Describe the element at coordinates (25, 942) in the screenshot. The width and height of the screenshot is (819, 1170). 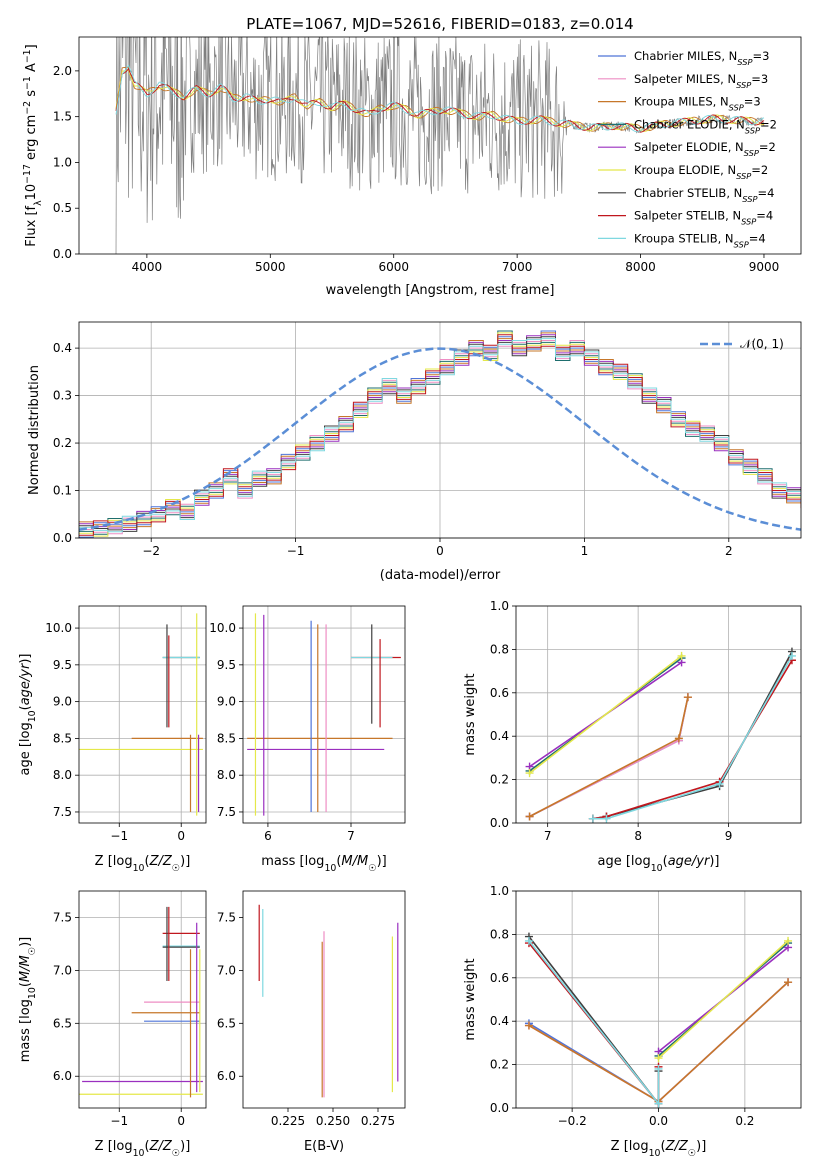
I see `y-axis-label-part: )]` at that location.